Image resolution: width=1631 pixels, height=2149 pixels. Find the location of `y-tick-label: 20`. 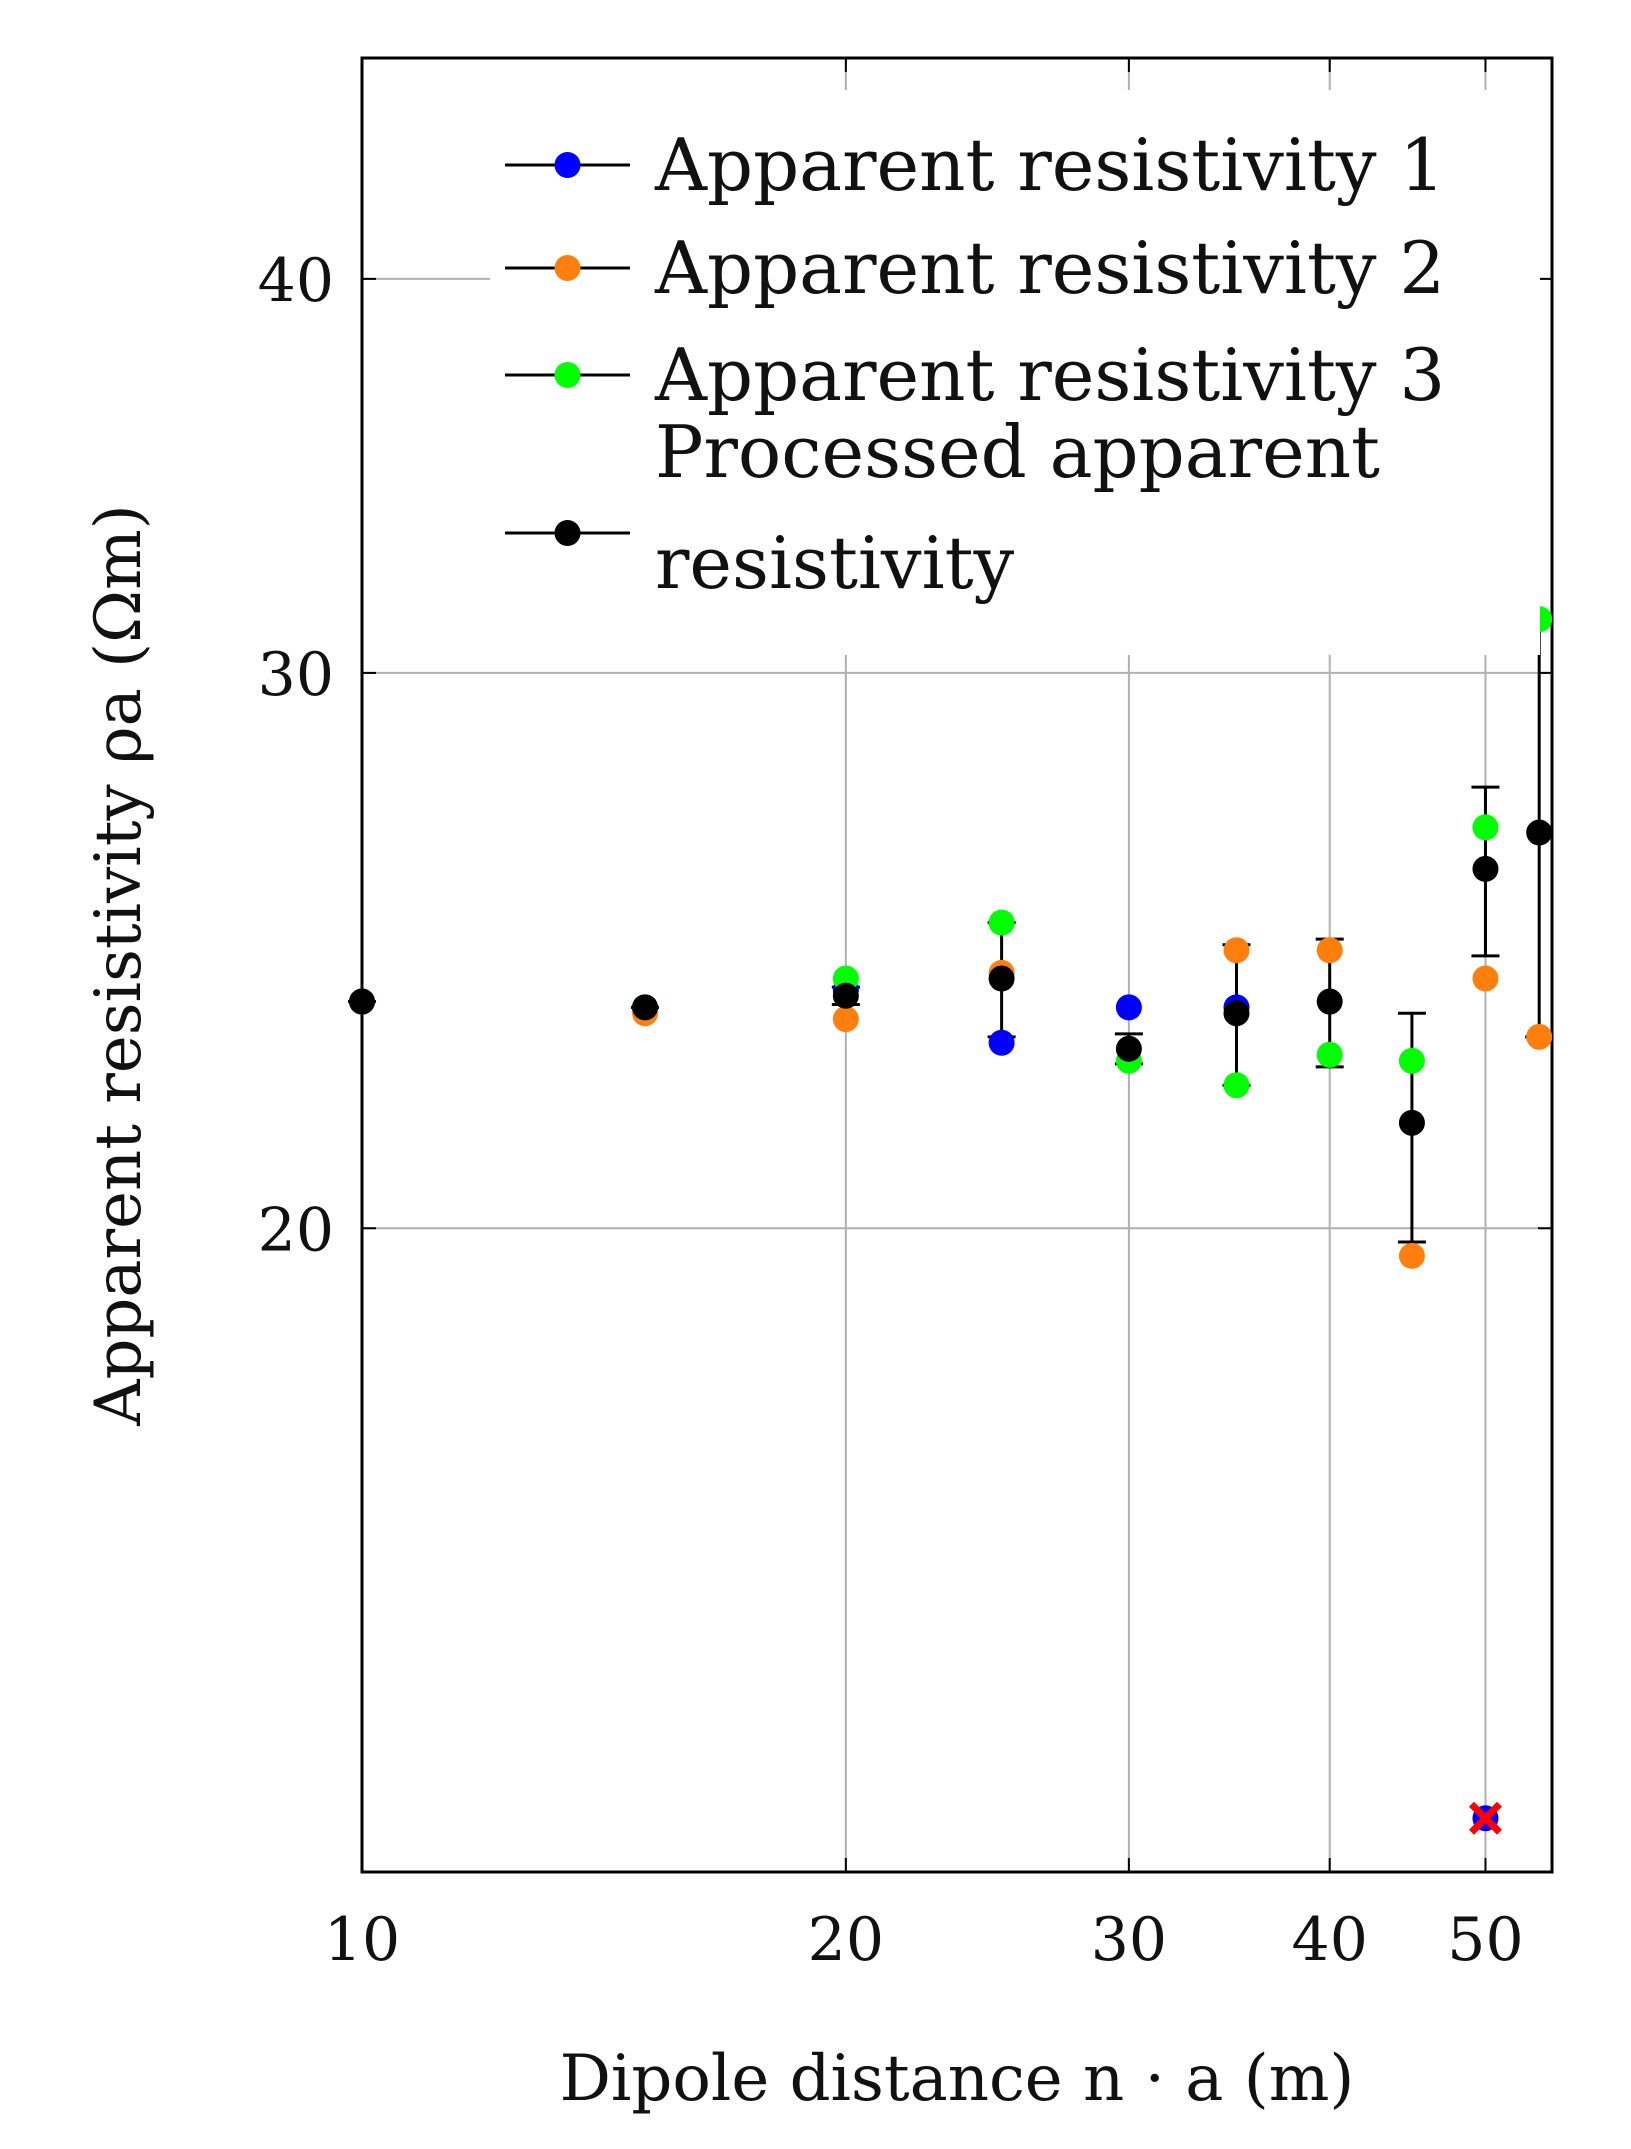

y-tick-label: 20 is located at coordinates (296, 1230).